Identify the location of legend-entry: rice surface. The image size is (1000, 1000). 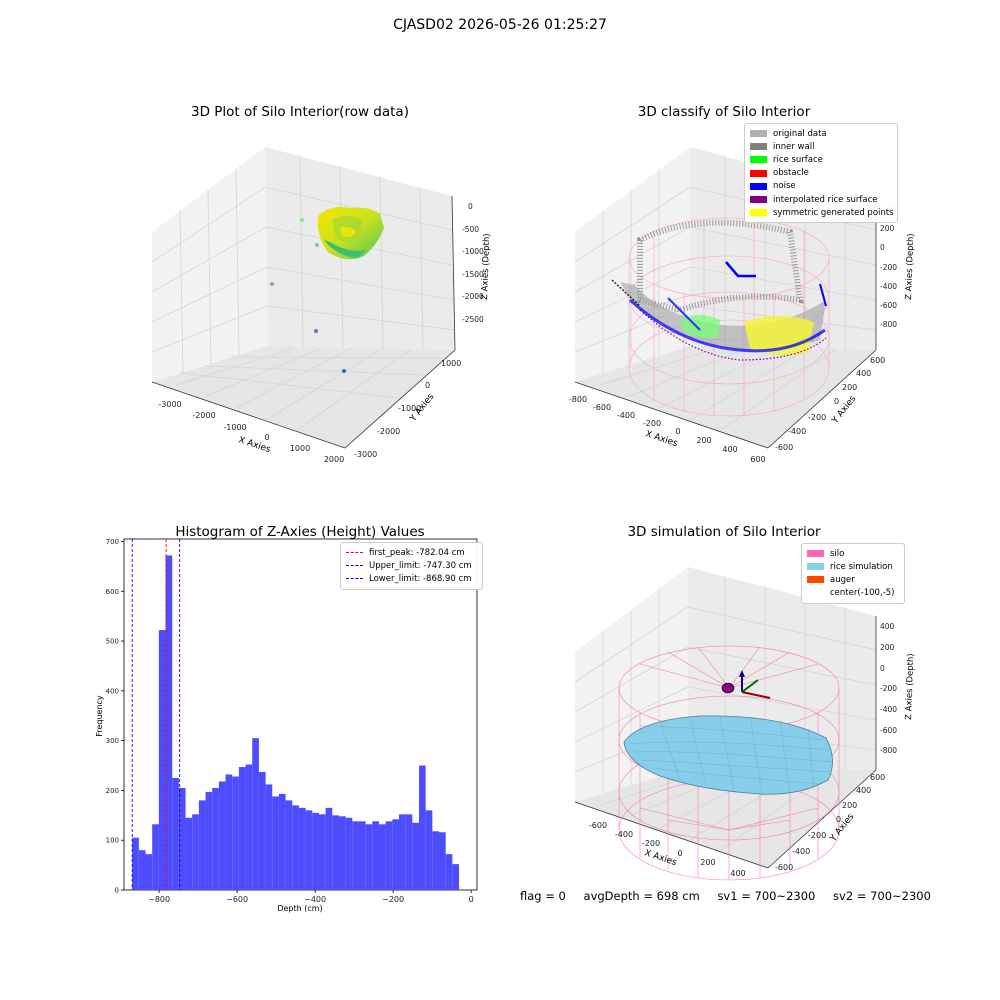
(821, 159).